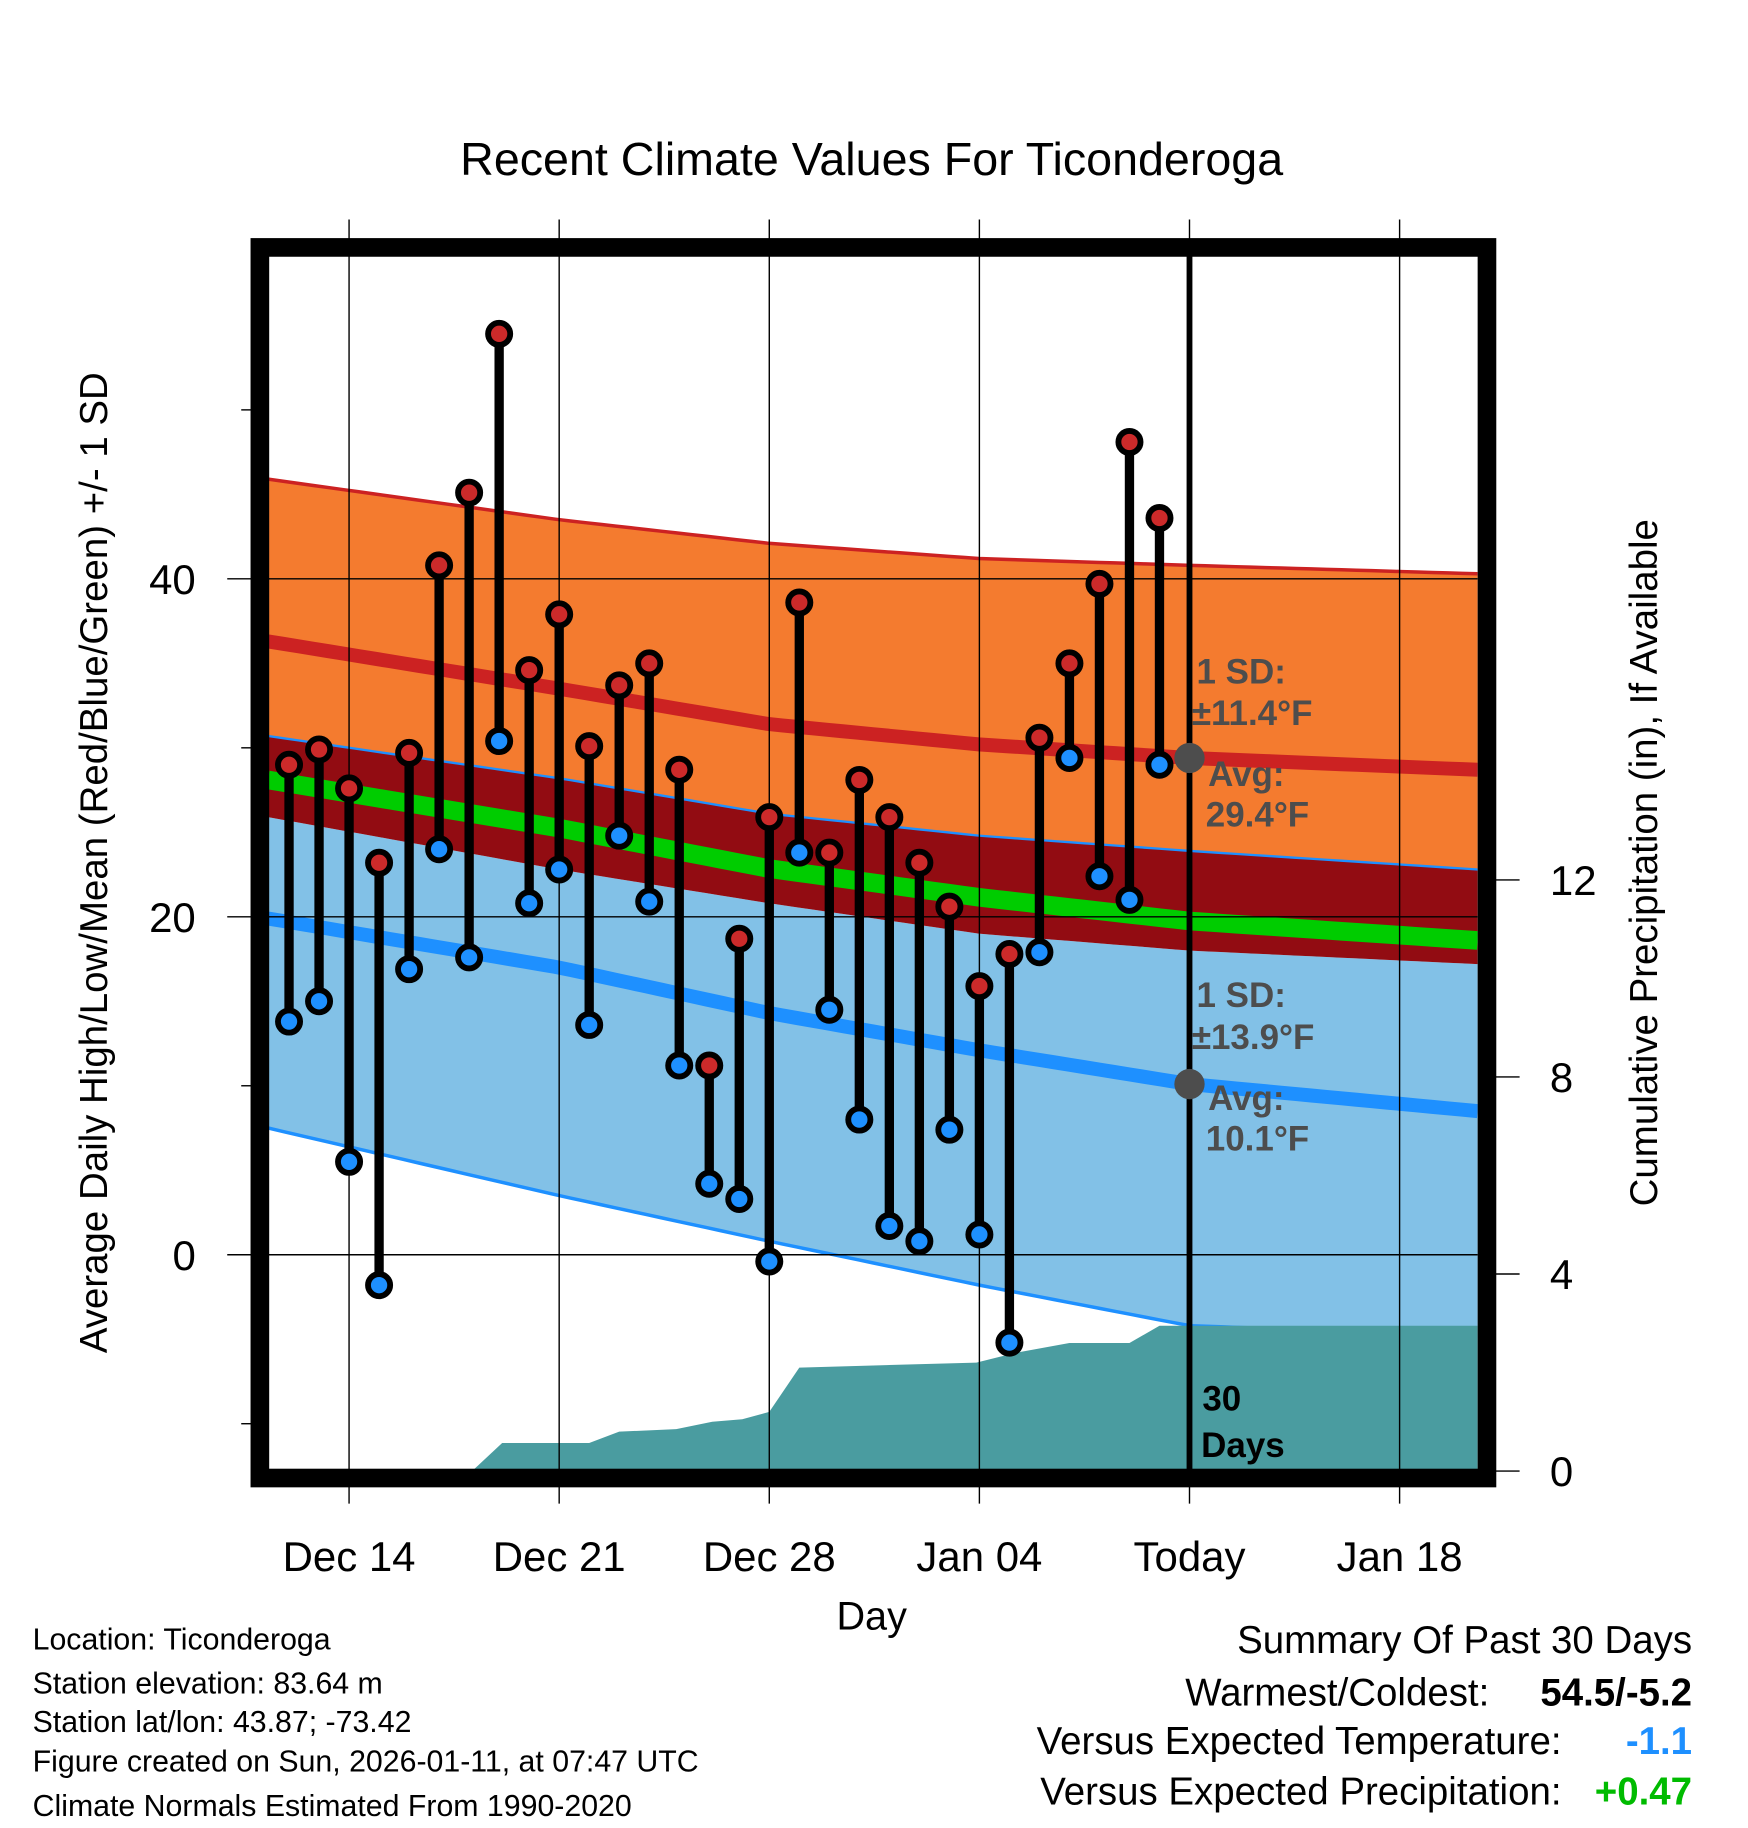 This screenshot has width=1748, height=1828. What do you see at coordinates (871, 1617) in the screenshot?
I see `x-axis-label: Day` at bounding box center [871, 1617].